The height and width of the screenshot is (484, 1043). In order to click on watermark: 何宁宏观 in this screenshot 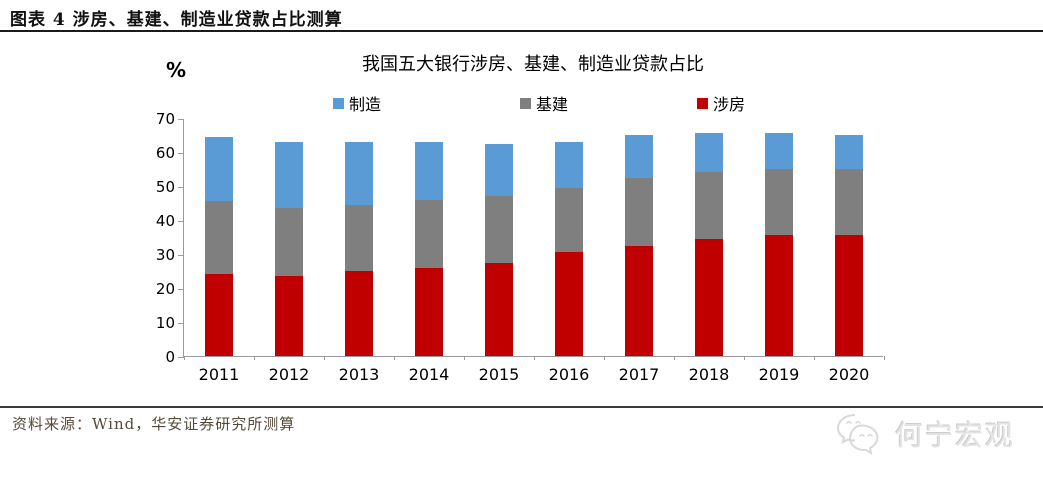, I will do `click(925, 434)`.